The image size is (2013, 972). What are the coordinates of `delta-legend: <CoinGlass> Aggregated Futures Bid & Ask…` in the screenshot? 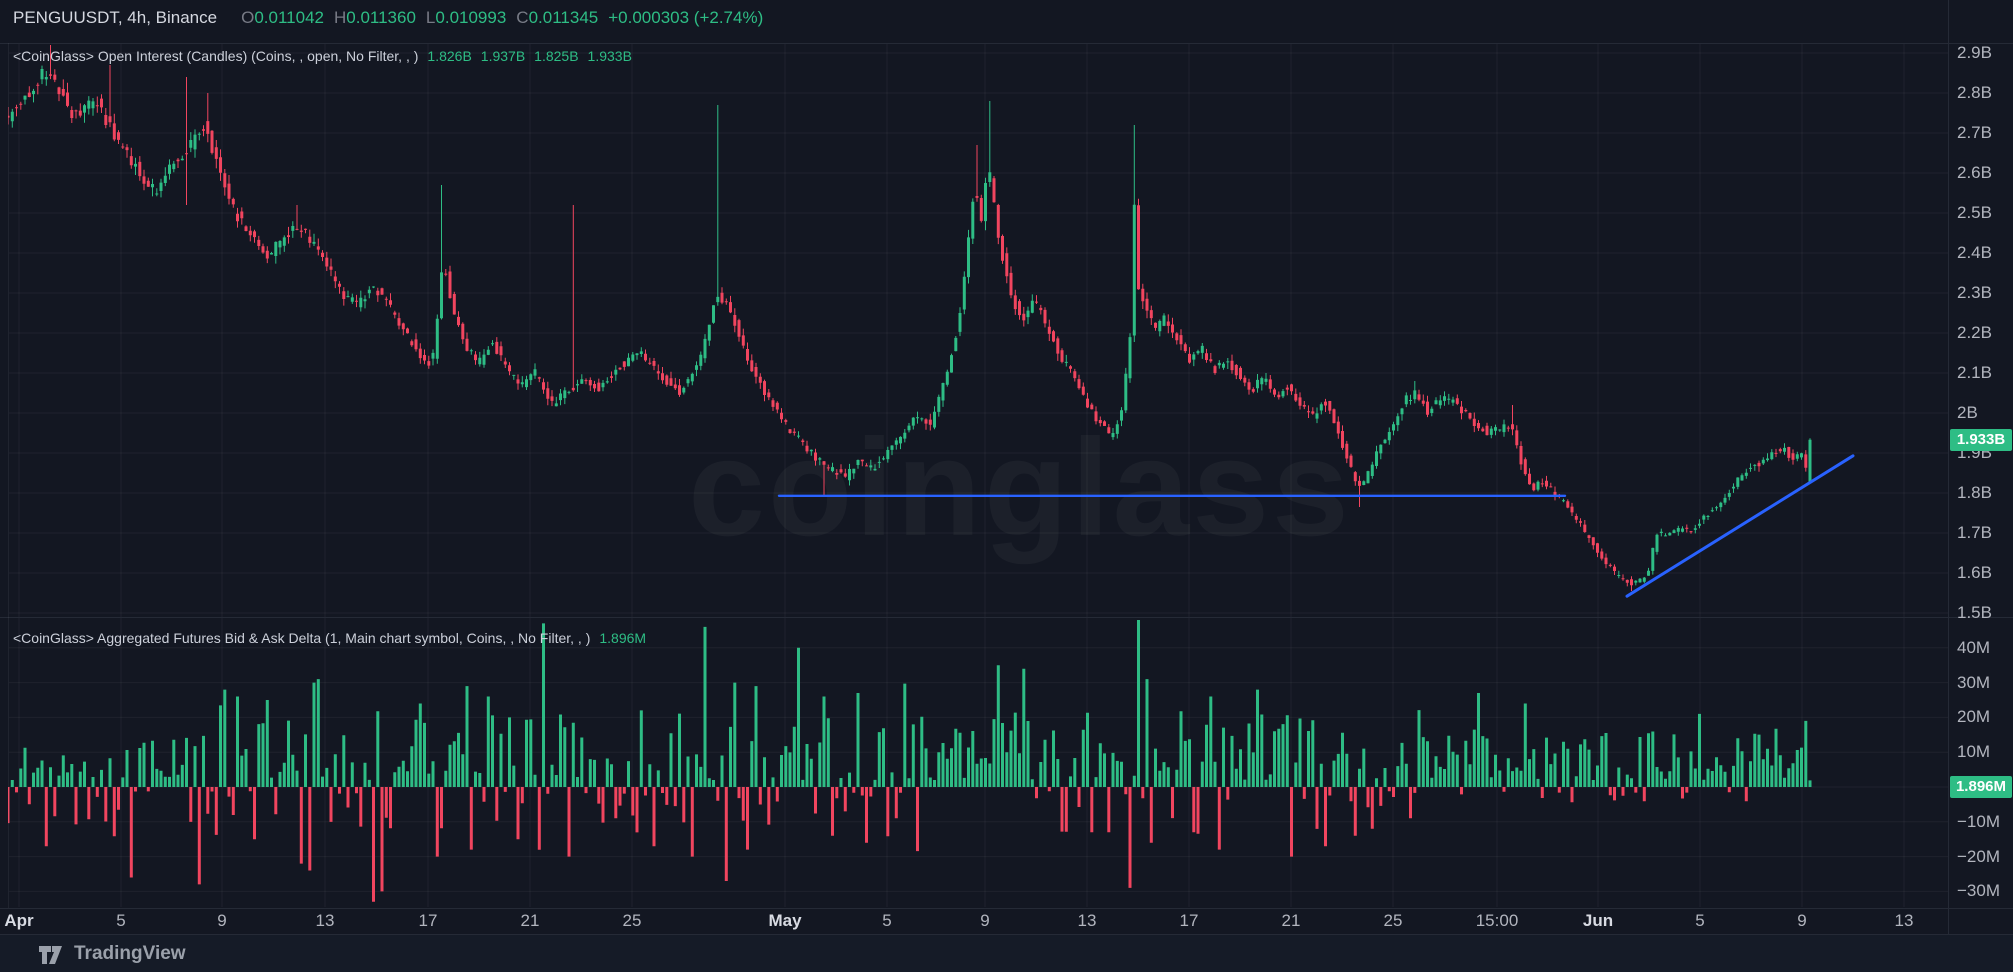 It's located at (329, 638).